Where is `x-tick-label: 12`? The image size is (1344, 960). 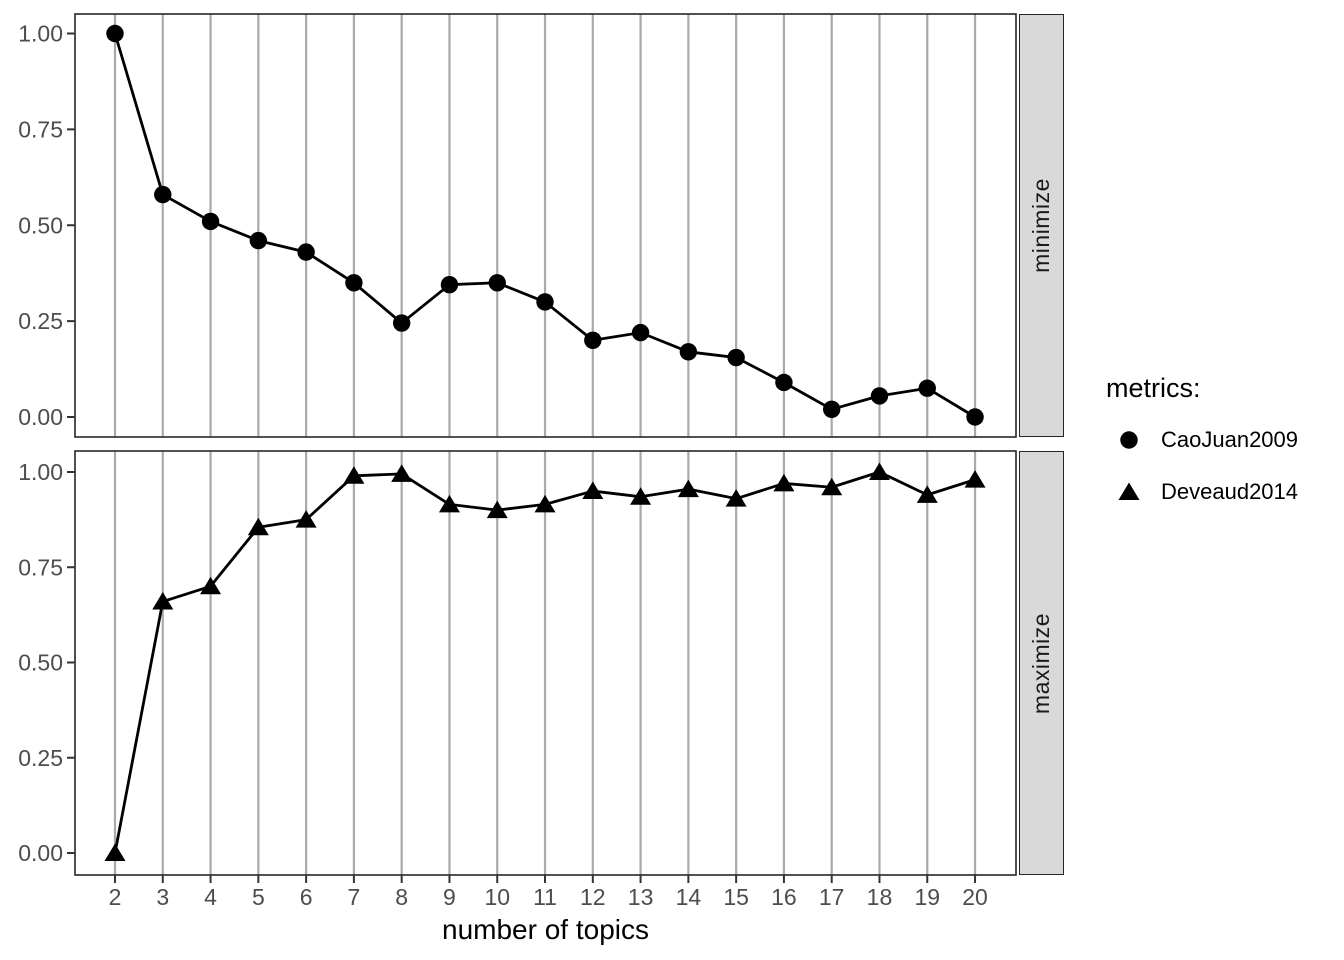
x-tick-label: 12 is located at coordinates (593, 897).